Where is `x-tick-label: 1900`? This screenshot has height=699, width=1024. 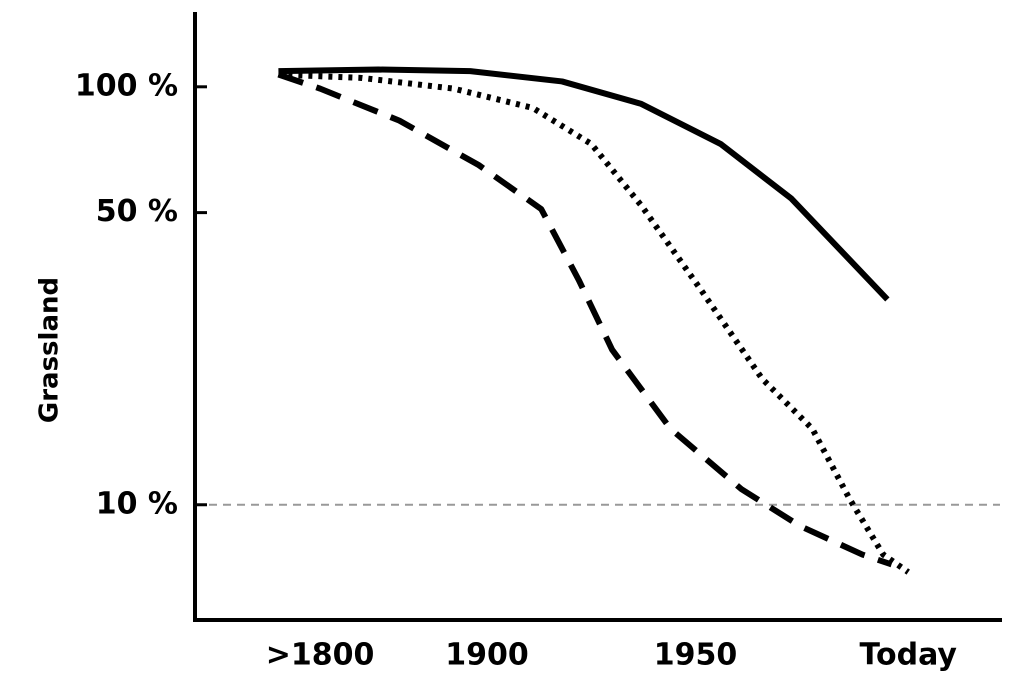 x-tick-label: 1900 is located at coordinates (487, 655).